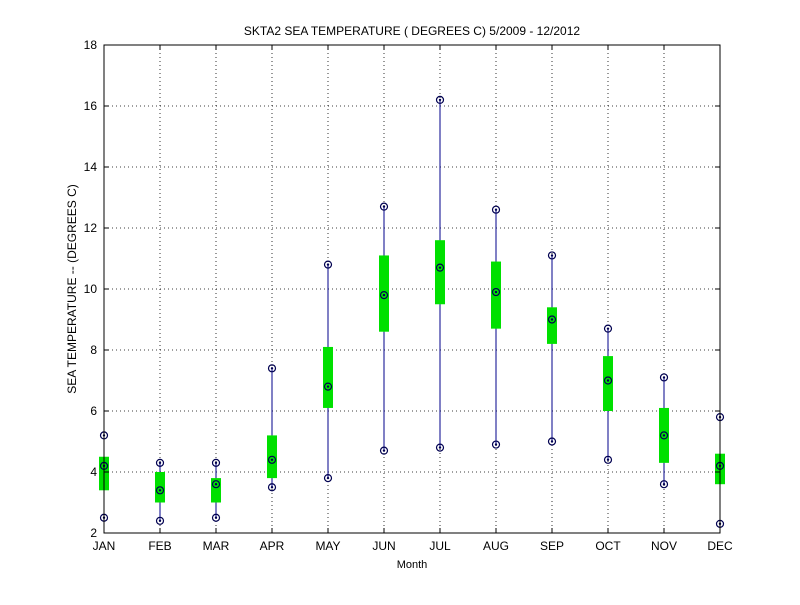 This screenshot has height=605, width=800. What do you see at coordinates (384, 328) in the screenshot?
I see `box-jun` at bounding box center [384, 328].